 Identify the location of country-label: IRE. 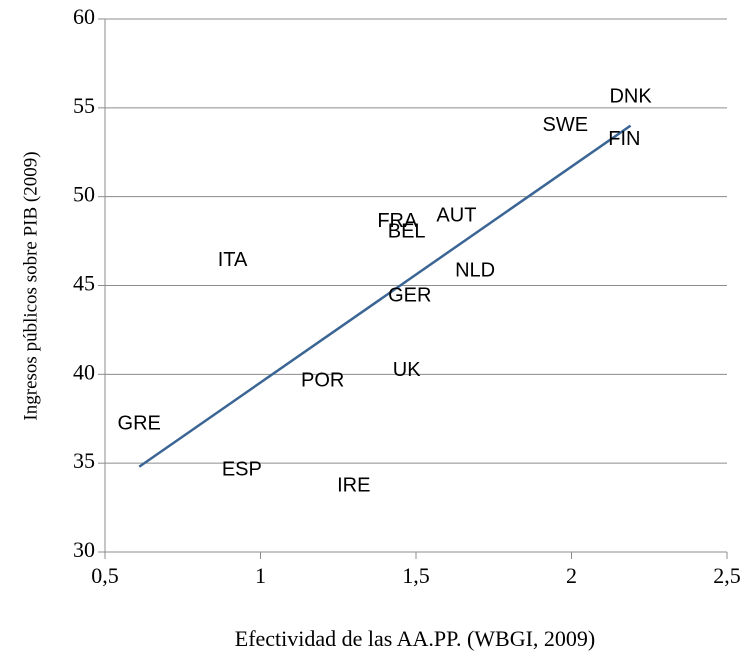
(353, 486).